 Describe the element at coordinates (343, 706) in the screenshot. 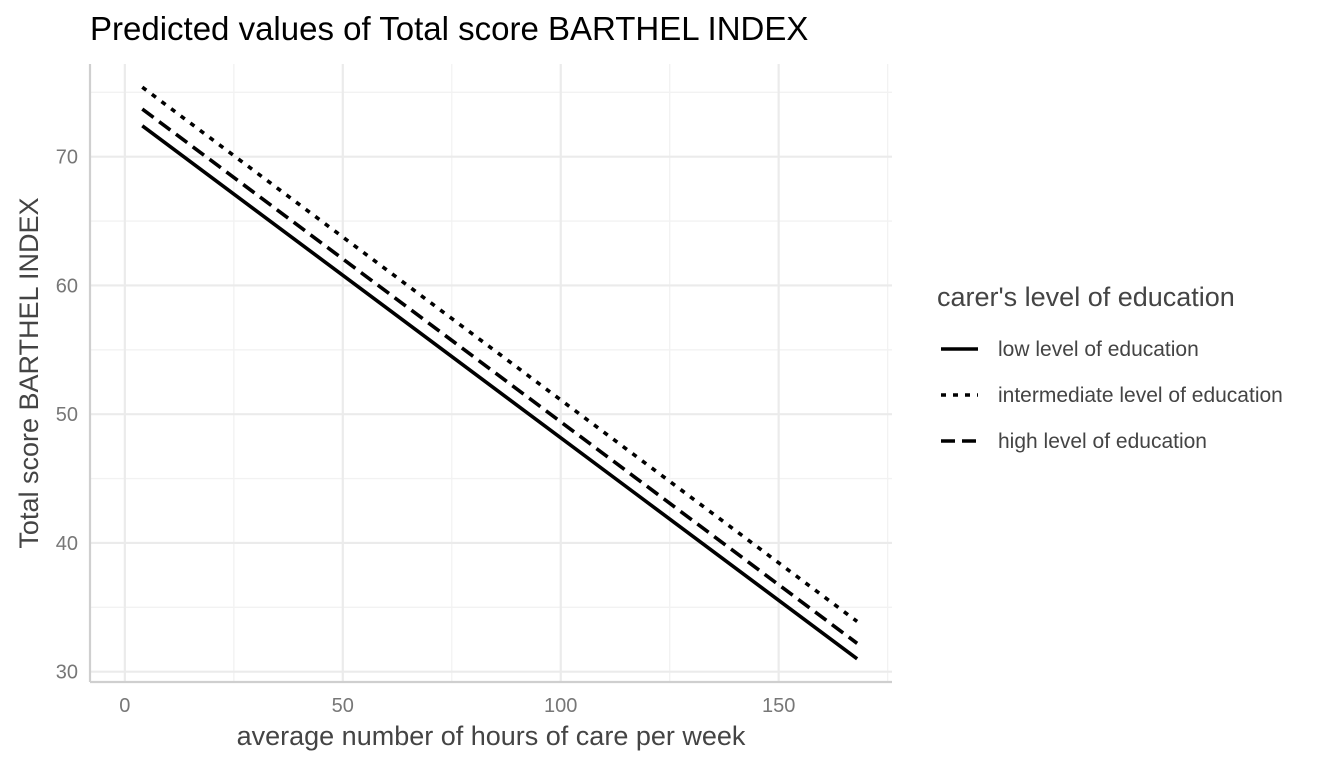

I see `x-tick-label: 50` at that location.